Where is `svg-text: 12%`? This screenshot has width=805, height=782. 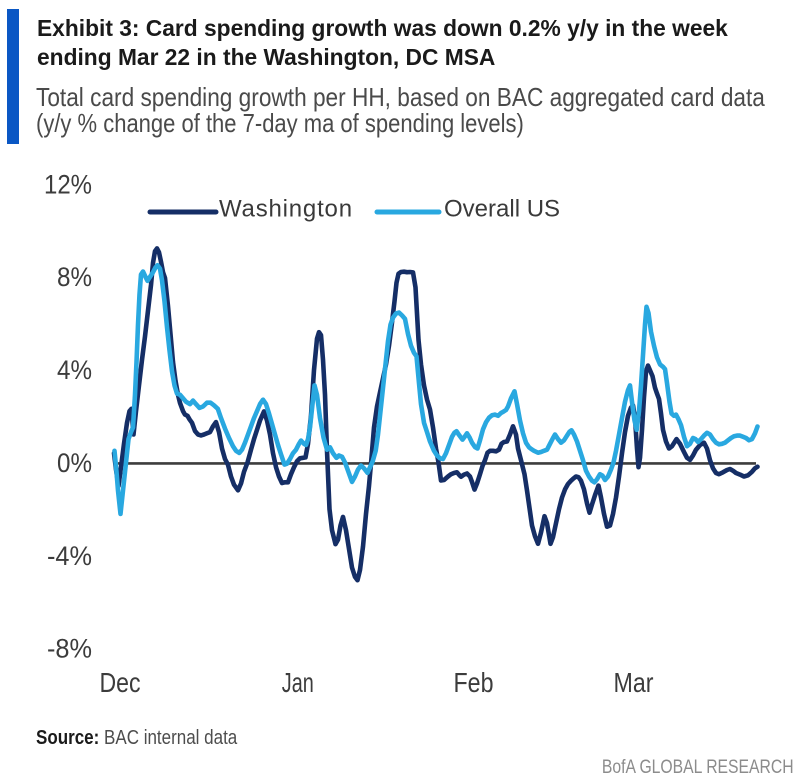 svg-text: 12% is located at coordinates (68, 184).